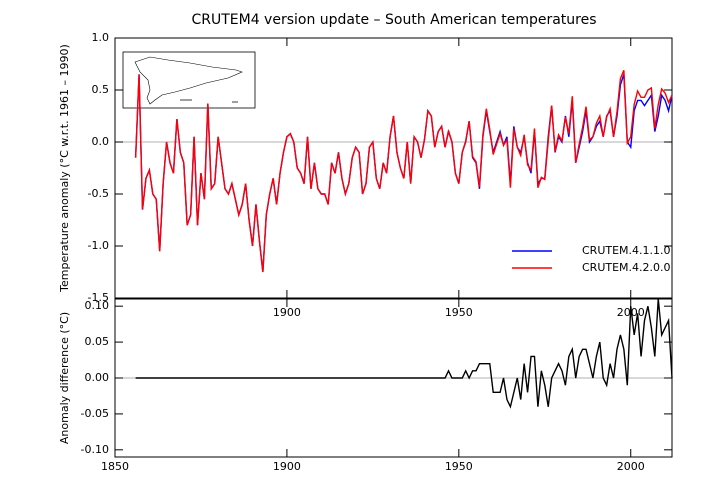 The image size is (708, 504). What do you see at coordinates (98, 193) in the screenshot?
I see `y-tick-label: -0.5` at bounding box center [98, 193].